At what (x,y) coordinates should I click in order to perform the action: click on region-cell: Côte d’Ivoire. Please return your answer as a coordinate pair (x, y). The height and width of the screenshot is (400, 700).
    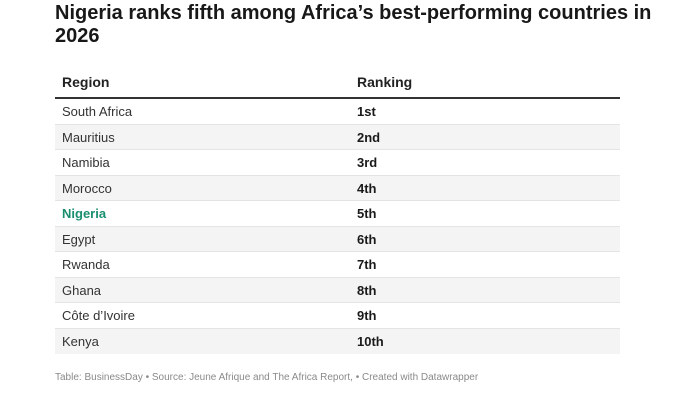
    Looking at the image, I should click on (98, 315).